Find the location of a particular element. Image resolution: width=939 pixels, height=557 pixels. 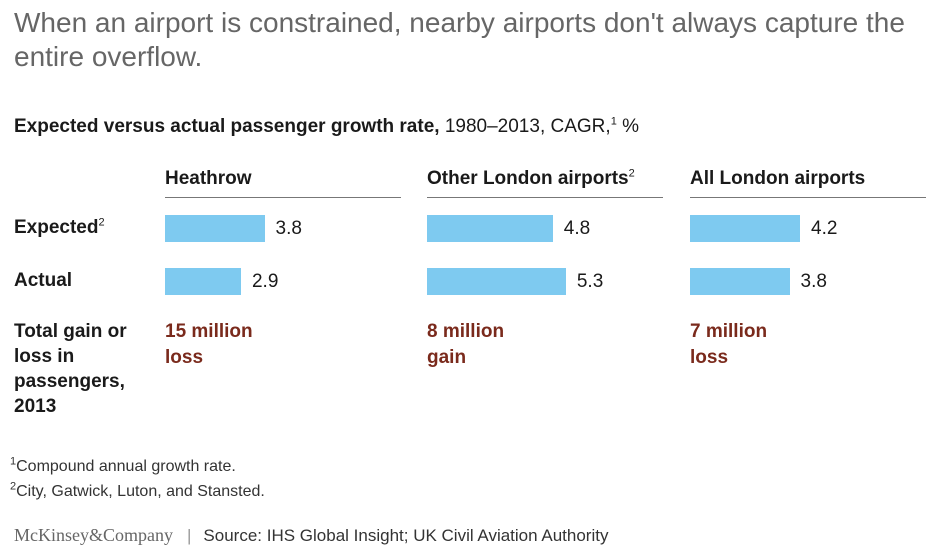

value-label-actual-all-london-airports: 3.8 is located at coordinates (813, 281).